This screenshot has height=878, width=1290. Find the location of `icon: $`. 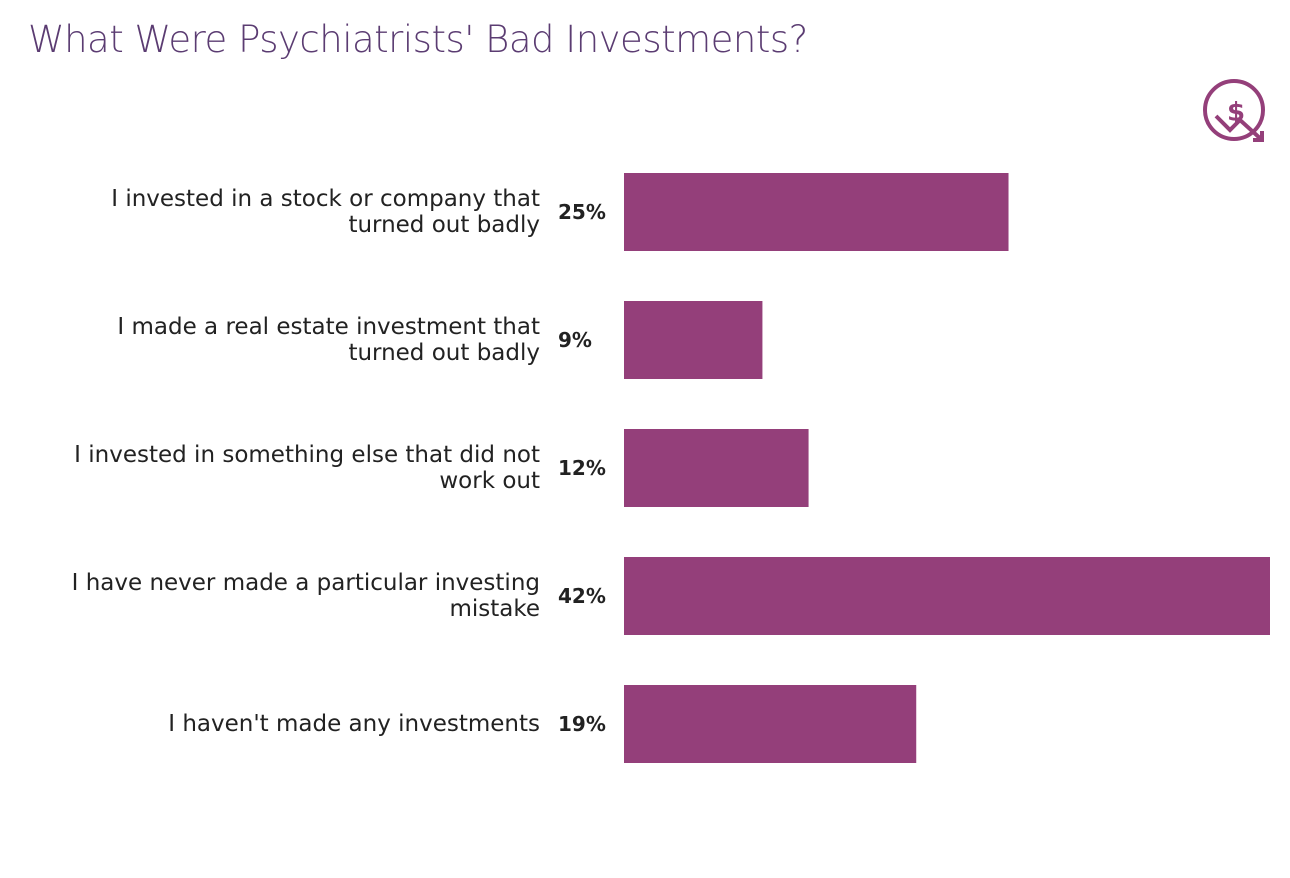

icon: $ is located at coordinates (1234, 110).